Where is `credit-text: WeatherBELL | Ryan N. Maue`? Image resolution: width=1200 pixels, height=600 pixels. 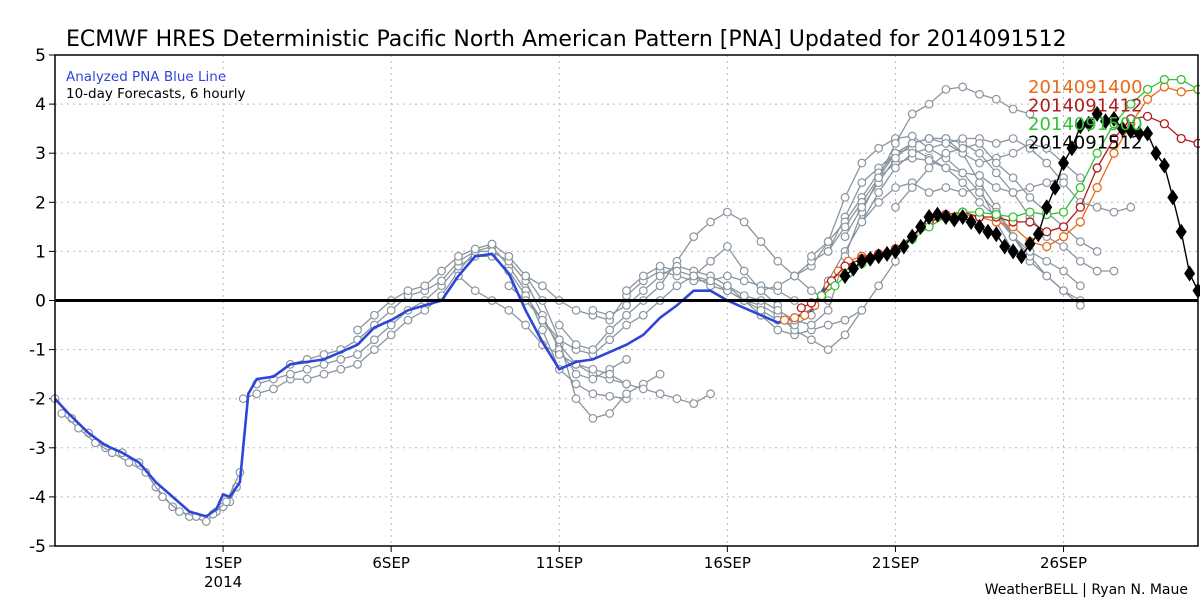 credit-text: WeatherBELL | Ryan N. Maue is located at coordinates (1086, 590).